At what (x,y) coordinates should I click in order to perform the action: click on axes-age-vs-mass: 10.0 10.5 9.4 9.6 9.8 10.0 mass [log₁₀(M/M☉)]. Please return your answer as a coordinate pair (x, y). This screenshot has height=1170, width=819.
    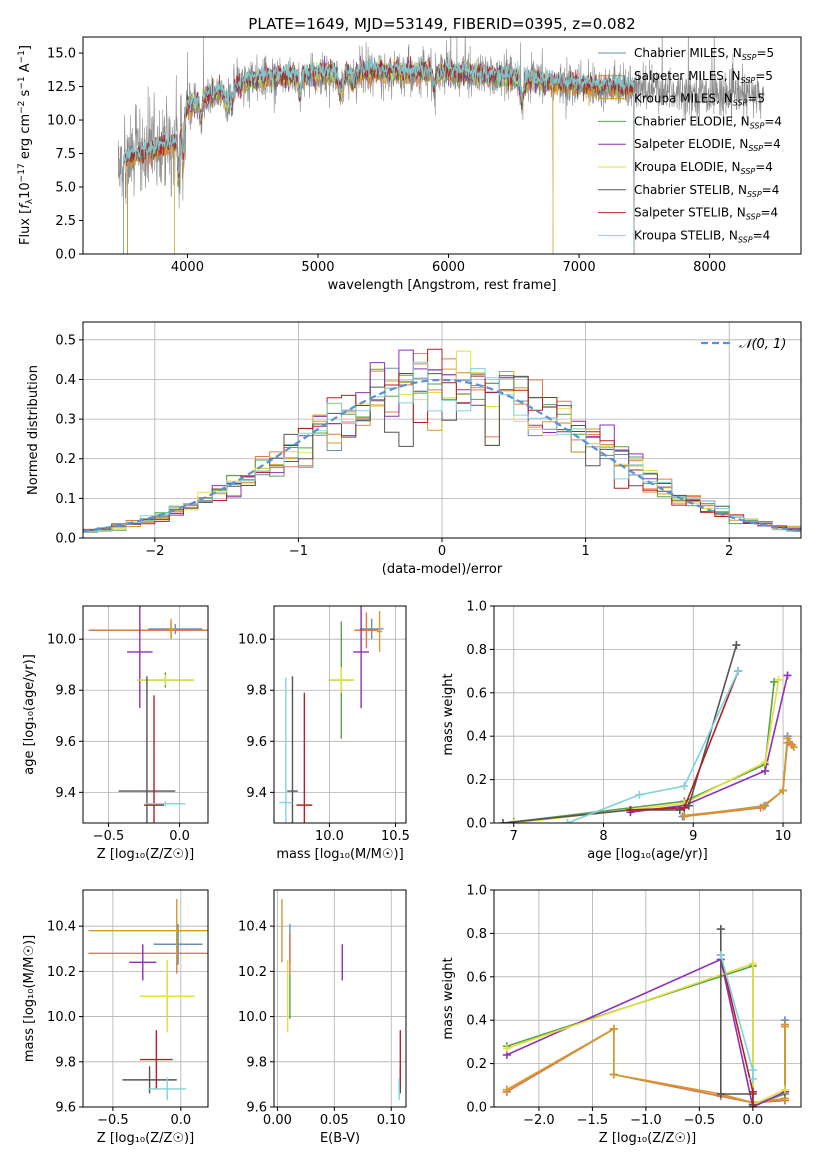
    Looking at the image, I should click on (324, 733).